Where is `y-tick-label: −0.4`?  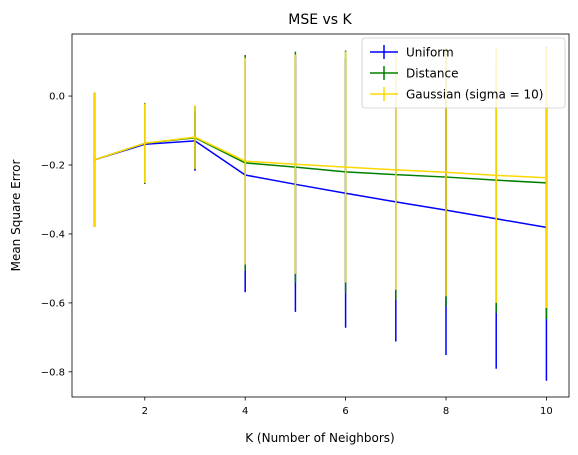 y-tick-label: −0.4 is located at coordinates (53, 234).